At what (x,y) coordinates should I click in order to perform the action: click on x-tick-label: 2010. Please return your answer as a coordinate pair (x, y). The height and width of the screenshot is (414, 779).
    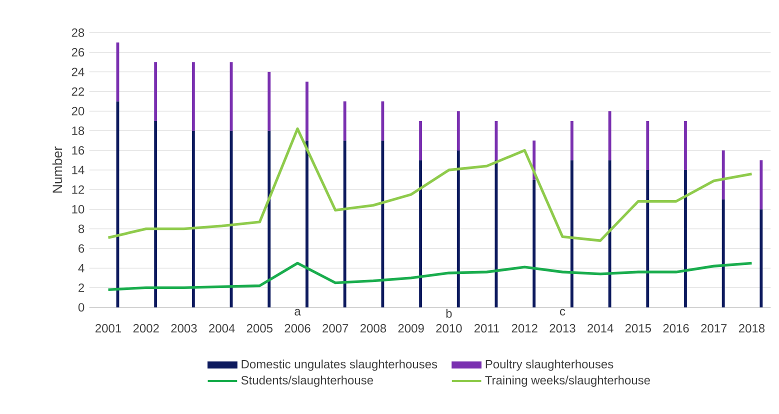
    Looking at the image, I should click on (449, 328).